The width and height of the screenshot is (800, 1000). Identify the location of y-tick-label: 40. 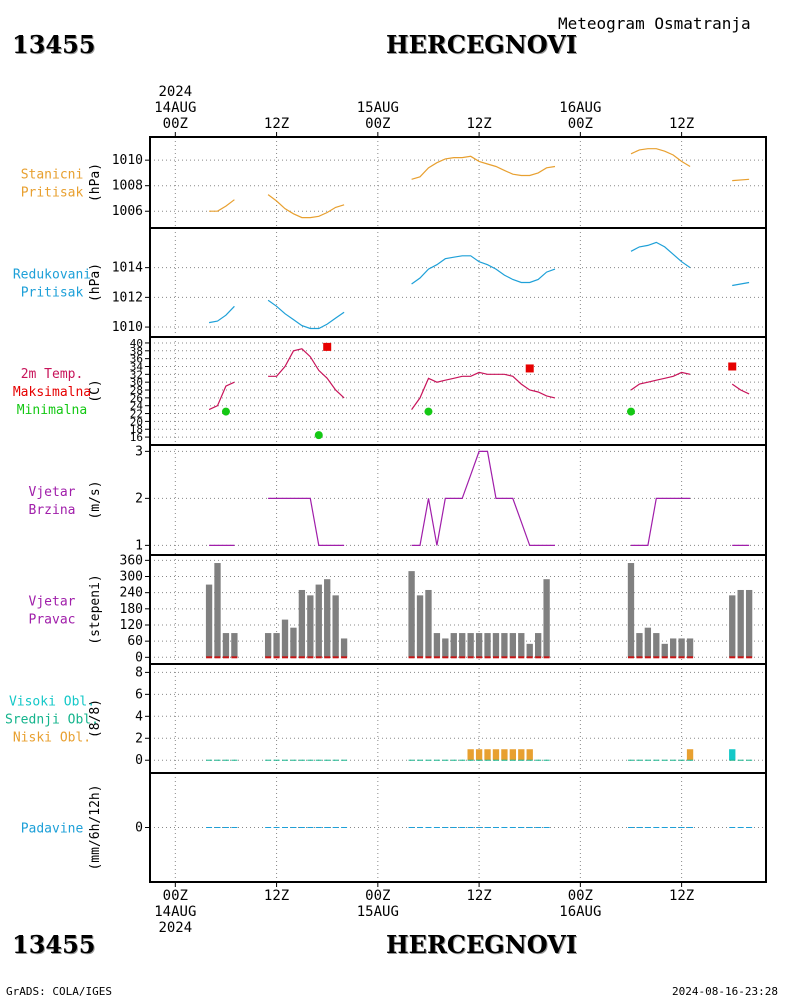
(136, 343).